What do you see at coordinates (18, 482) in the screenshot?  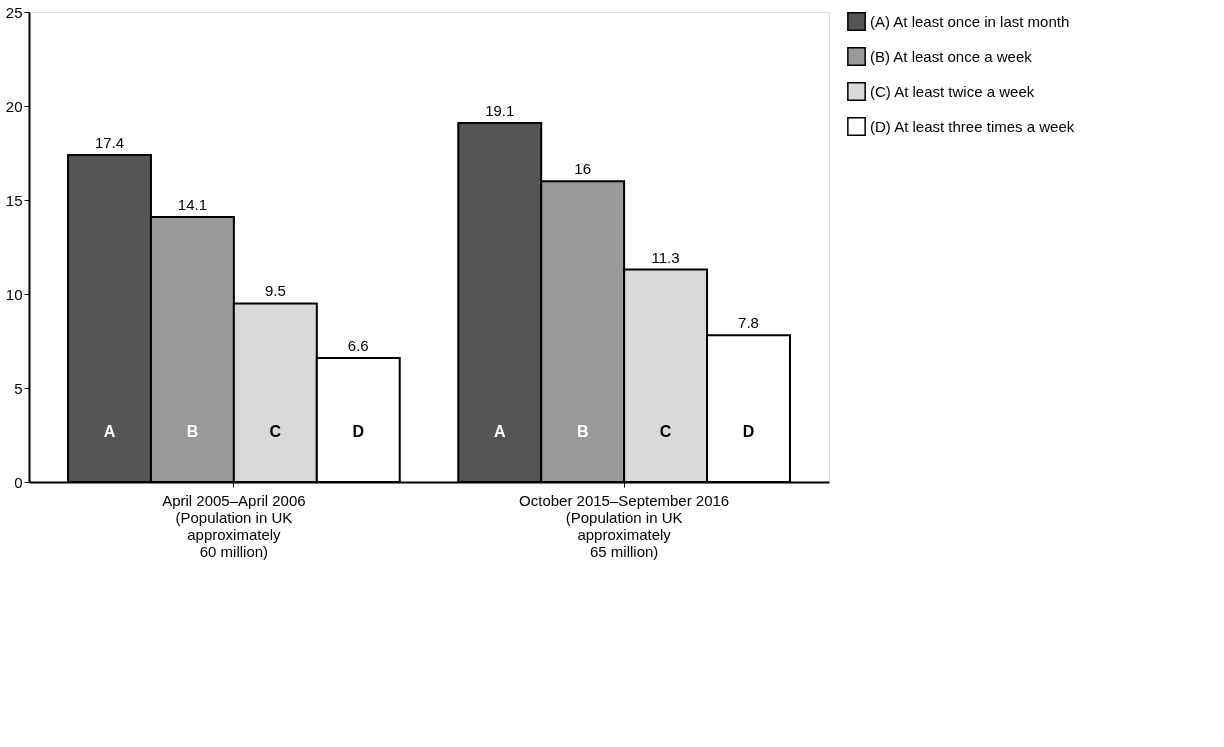 I see `y-tick-label: 0` at bounding box center [18, 482].